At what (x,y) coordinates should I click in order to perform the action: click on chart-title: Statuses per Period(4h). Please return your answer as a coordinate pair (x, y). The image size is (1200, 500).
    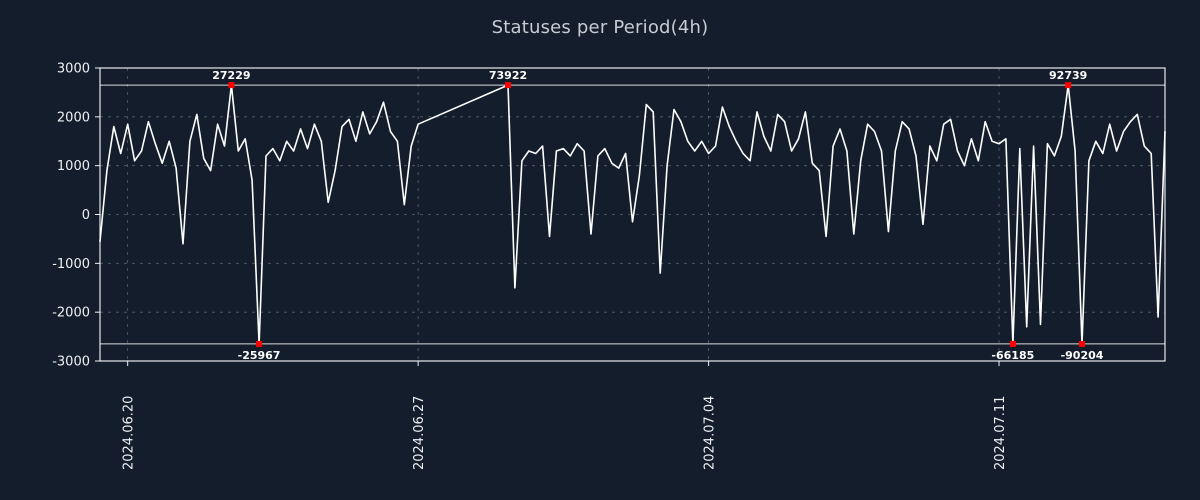
    Looking at the image, I should click on (600, 27).